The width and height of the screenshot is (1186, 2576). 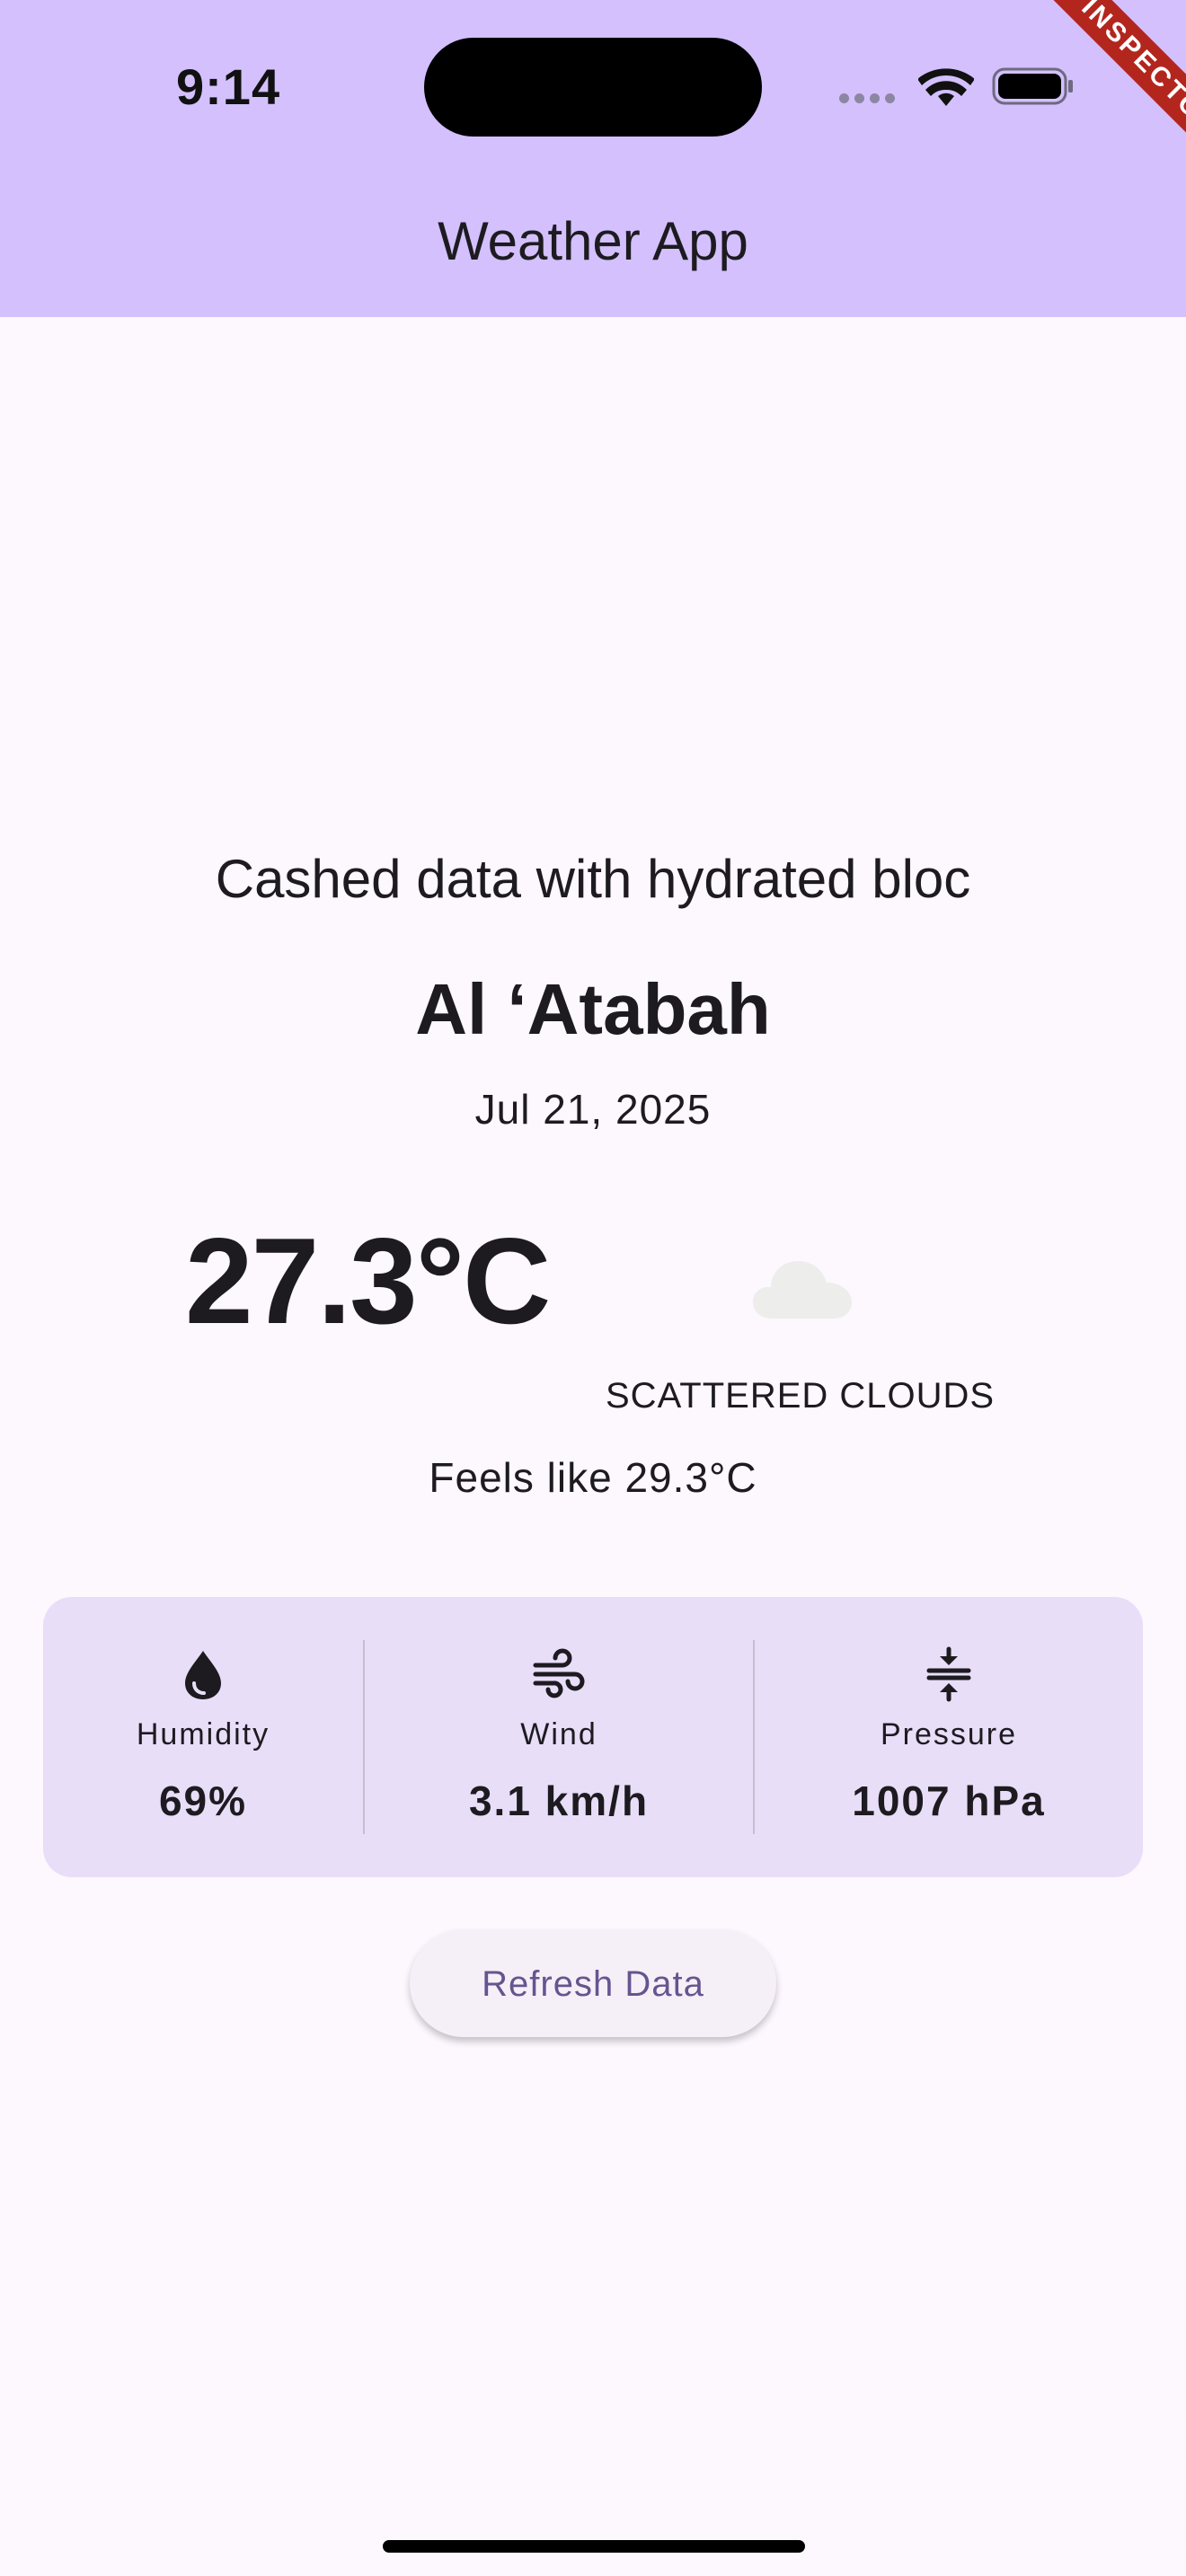 I want to click on city-name: Al ‘Atabah, so click(x=593, y=1009).